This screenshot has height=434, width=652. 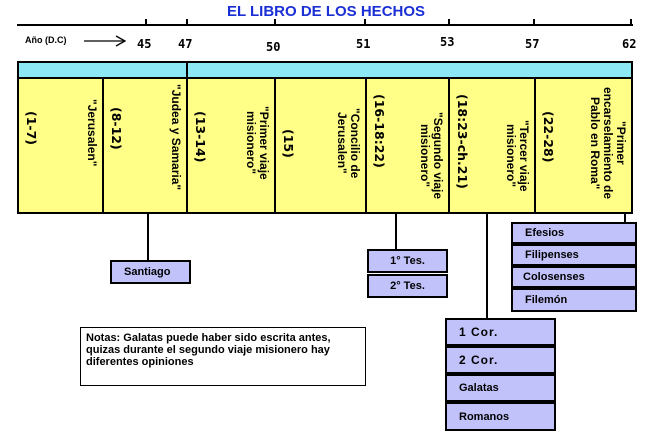 What do you see at coordinates (574, 233) in the screenshot?
I see `letter-box: Efesios` at bounding box center [574, 233].